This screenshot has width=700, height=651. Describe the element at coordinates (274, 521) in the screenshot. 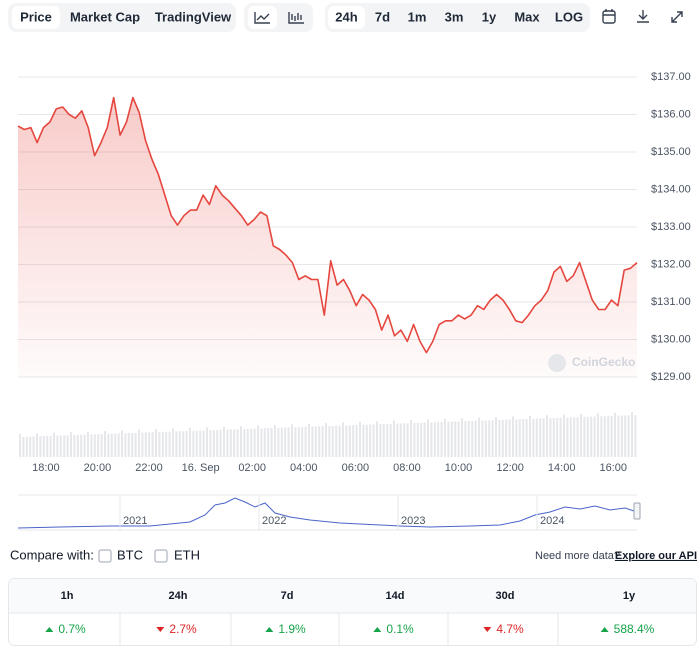

I see `navigator-label: 2022` at that location.